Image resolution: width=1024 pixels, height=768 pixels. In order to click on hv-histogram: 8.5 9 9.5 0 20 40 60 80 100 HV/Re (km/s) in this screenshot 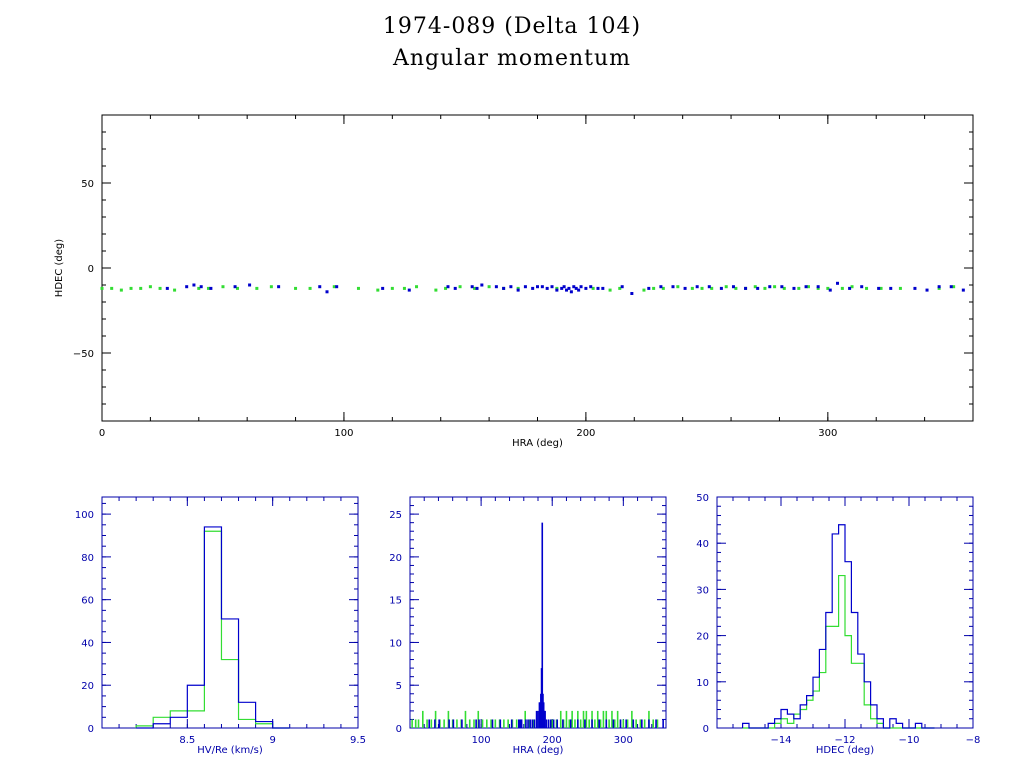, I will do `click(220, 626)`.